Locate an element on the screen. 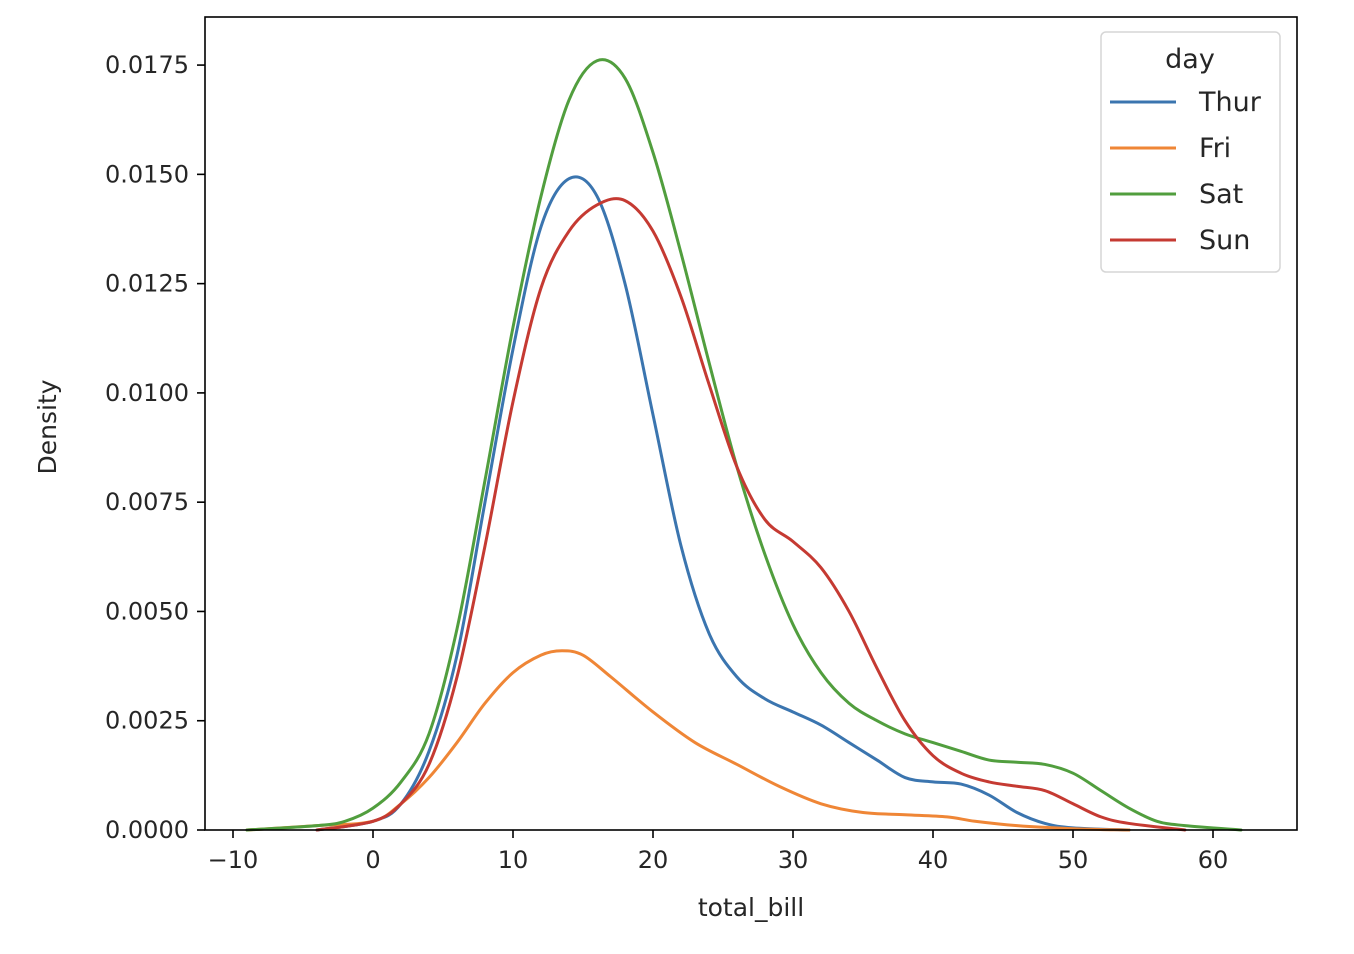 The width and height of the screenshot is (1354, 954). x-tick-label: 30 is located at coordinates (793, 860).